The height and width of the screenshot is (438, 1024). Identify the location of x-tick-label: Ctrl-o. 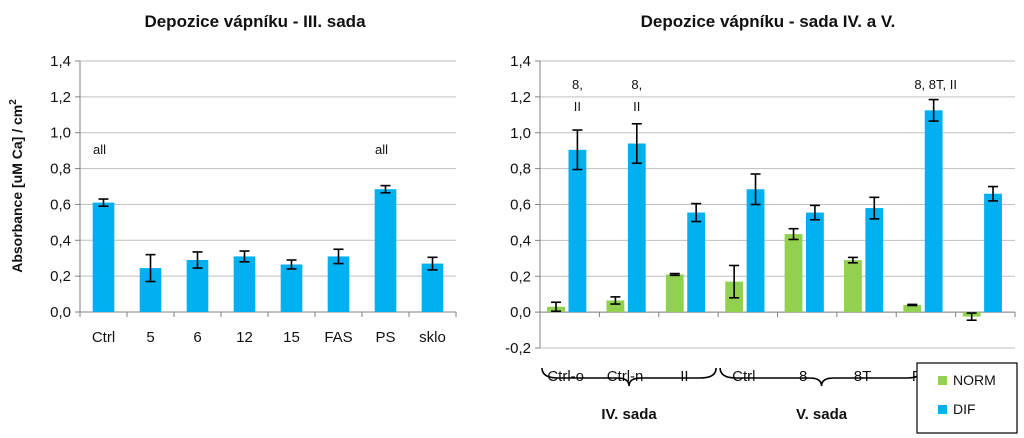
(565, 376).